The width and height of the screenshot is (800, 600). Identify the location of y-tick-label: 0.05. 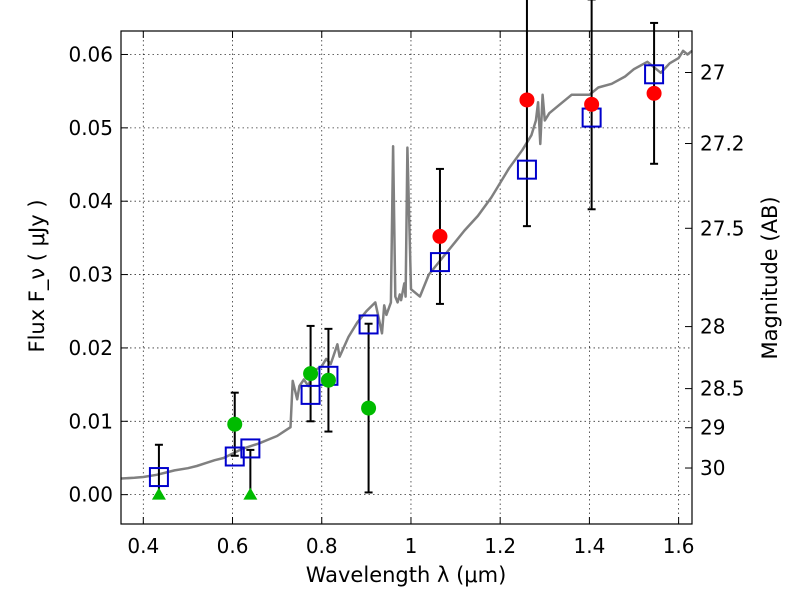
(90, 128).